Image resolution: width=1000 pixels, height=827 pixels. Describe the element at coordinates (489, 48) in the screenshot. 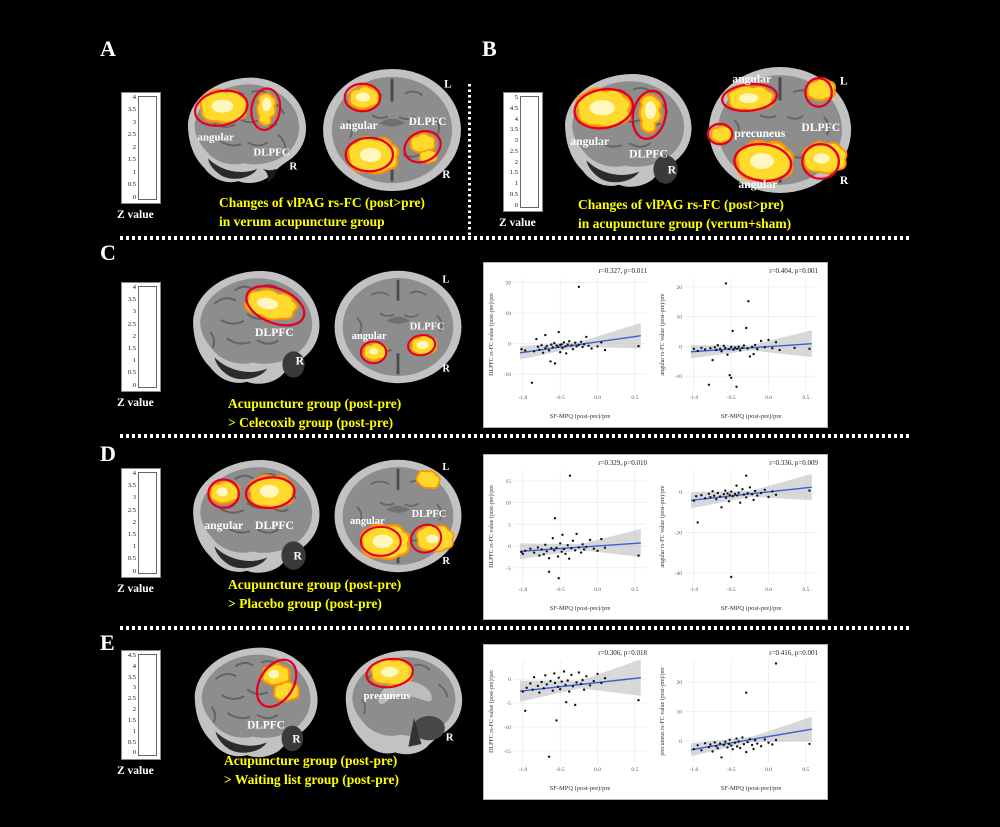

I see `panel-letter-b: B` at that location.